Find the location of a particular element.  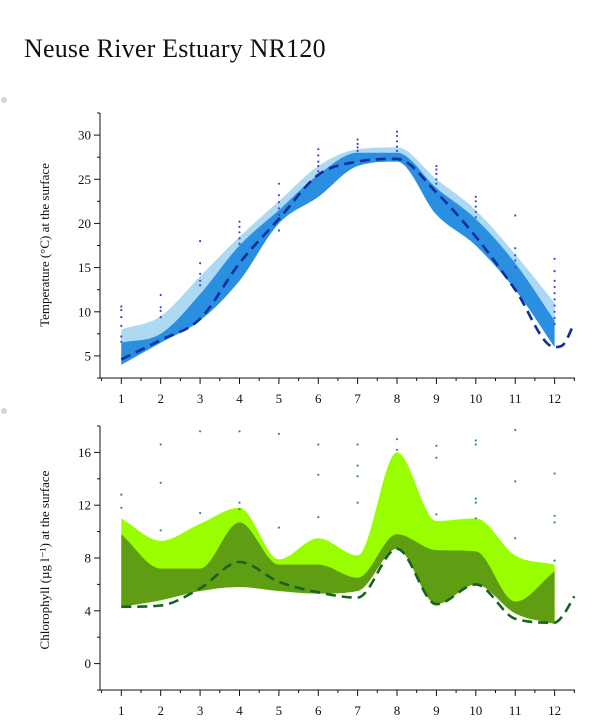

decorative-dot is located at coordinates (4, 100).